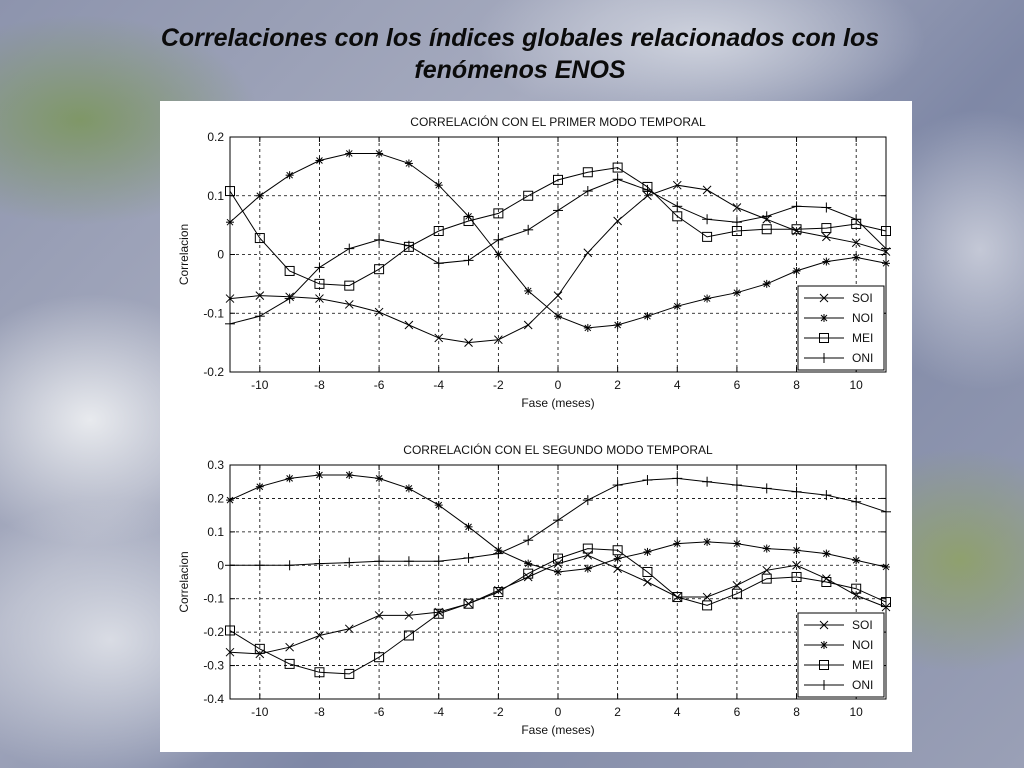 Image resolution: width=1024 pixels, height=768 pixels. Describe the element at coordinates (379, 712) in the screenshot. I see `chart-2-xtick-label-2: -6` at that location.